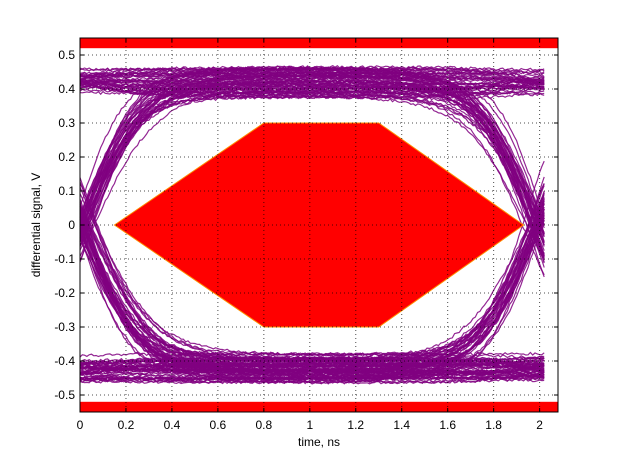 The height and width of the screenshot is (469, 618). I want to click on x-tick-label: 1.2, so click(355, 425).